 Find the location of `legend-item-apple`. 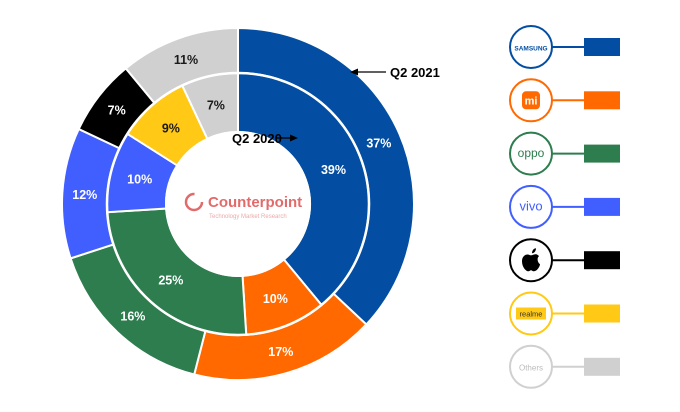

legend-item-apple is located at coordinates (564, 260).